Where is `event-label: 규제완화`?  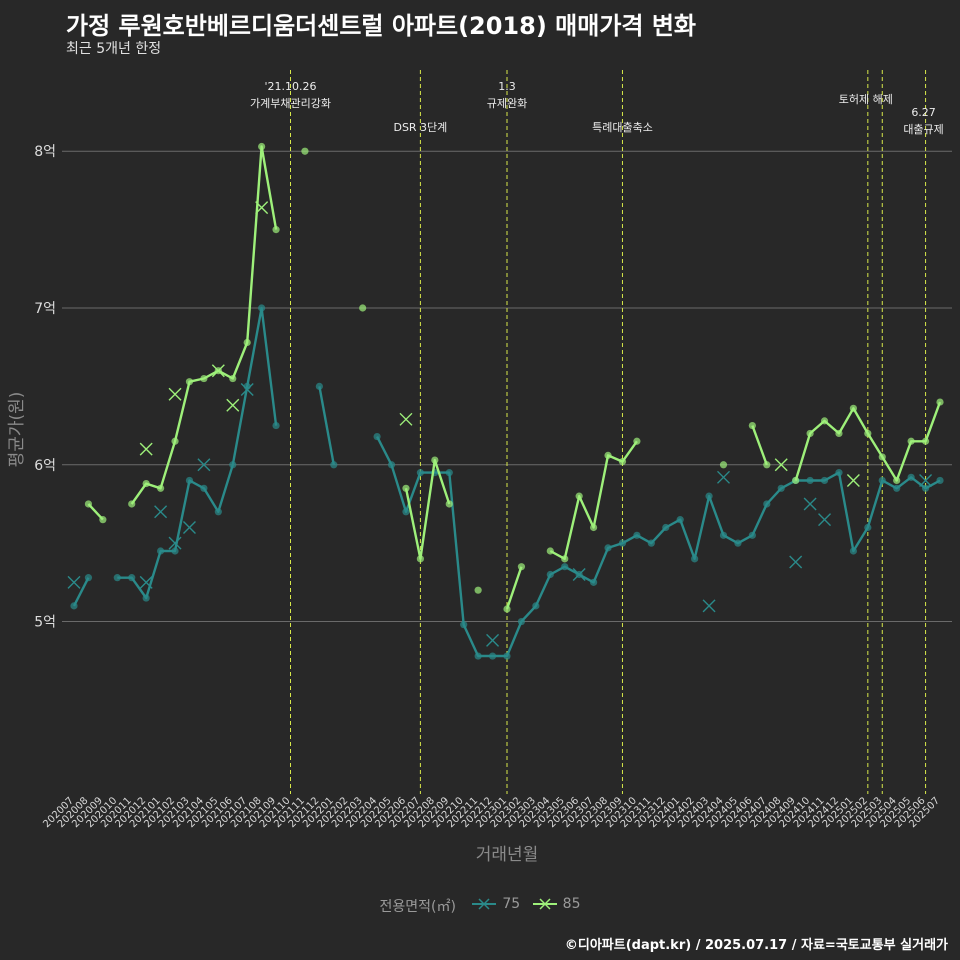 event-label: 규제완화 is located at coordinates (507, 103).